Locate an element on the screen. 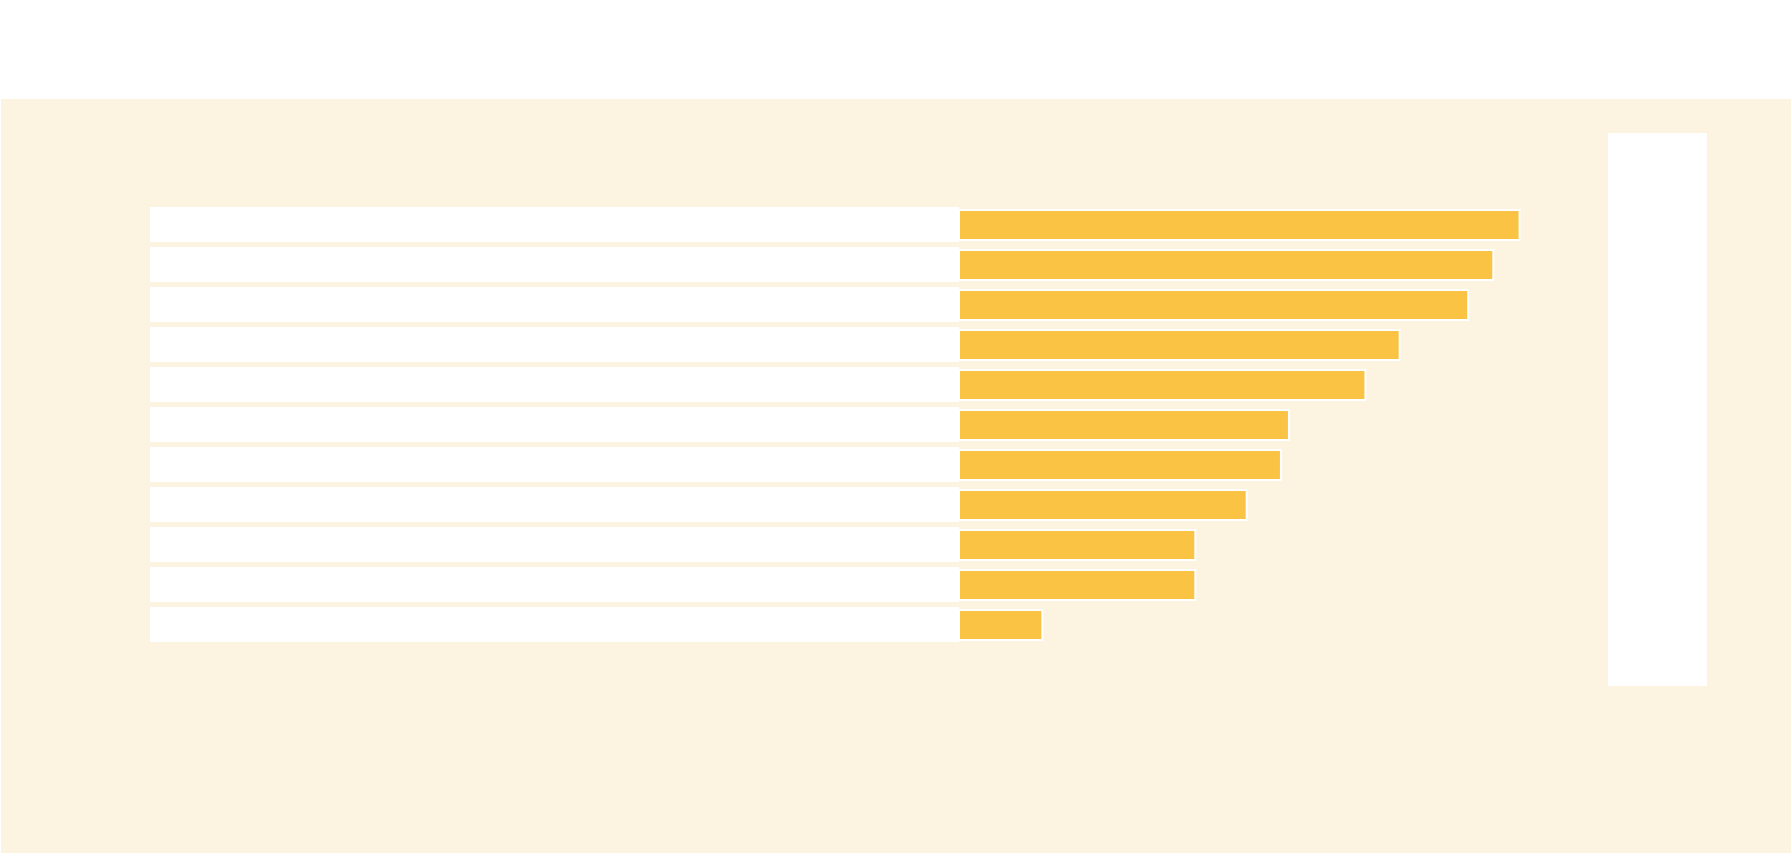  side-box is located at coordinates (1657, 409).